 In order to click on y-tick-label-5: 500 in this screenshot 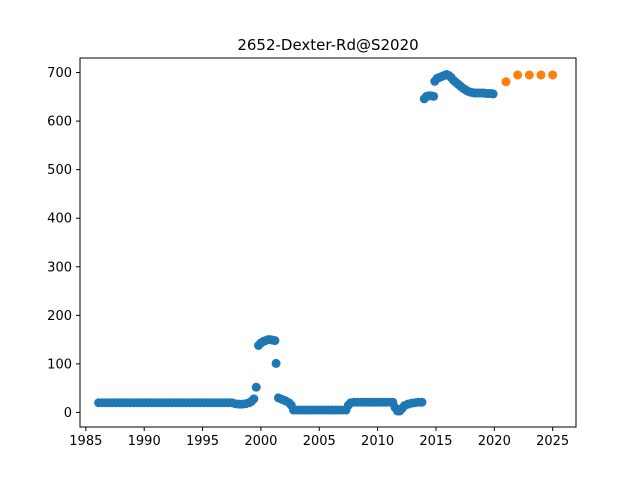, I will do `click(59, 170)`.